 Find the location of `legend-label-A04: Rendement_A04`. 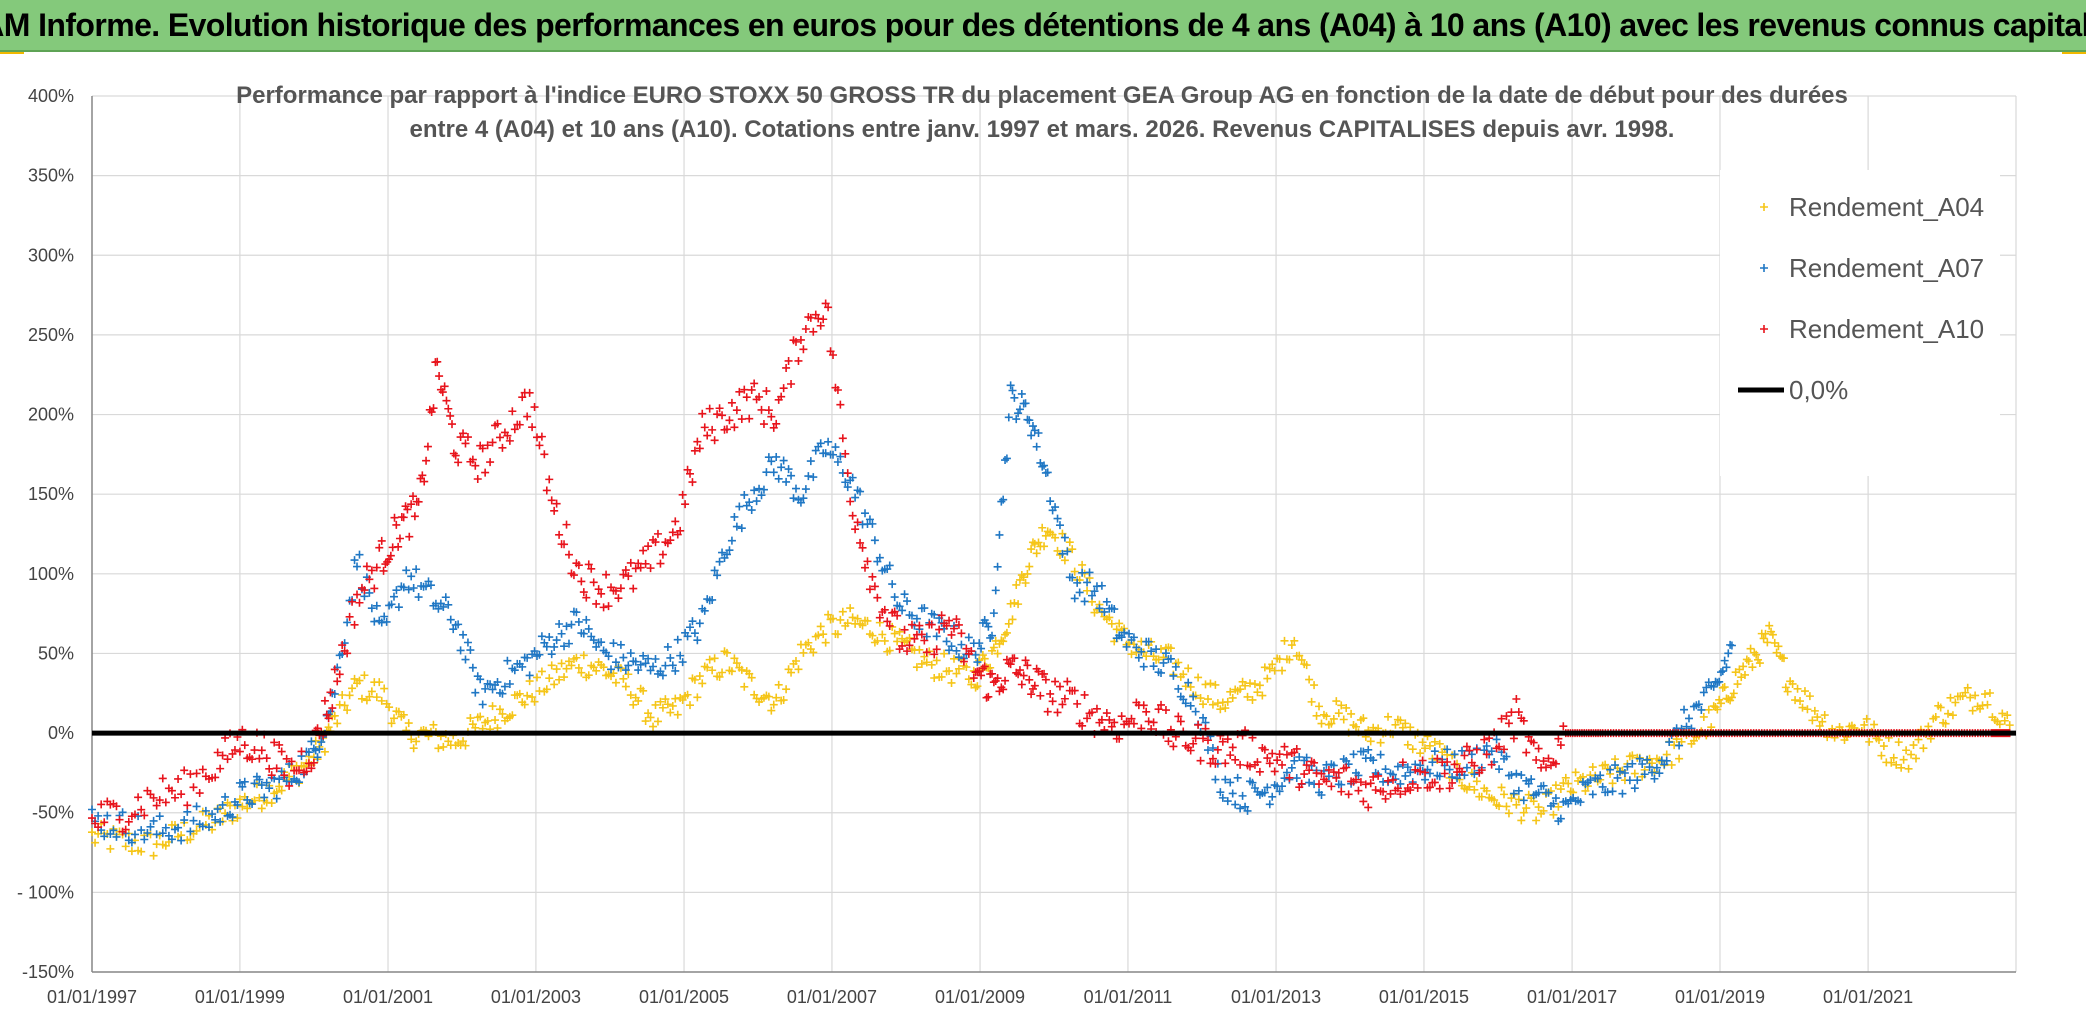

legend-label-A04: Rendement_A04 is located at coordinates (1886, 207).